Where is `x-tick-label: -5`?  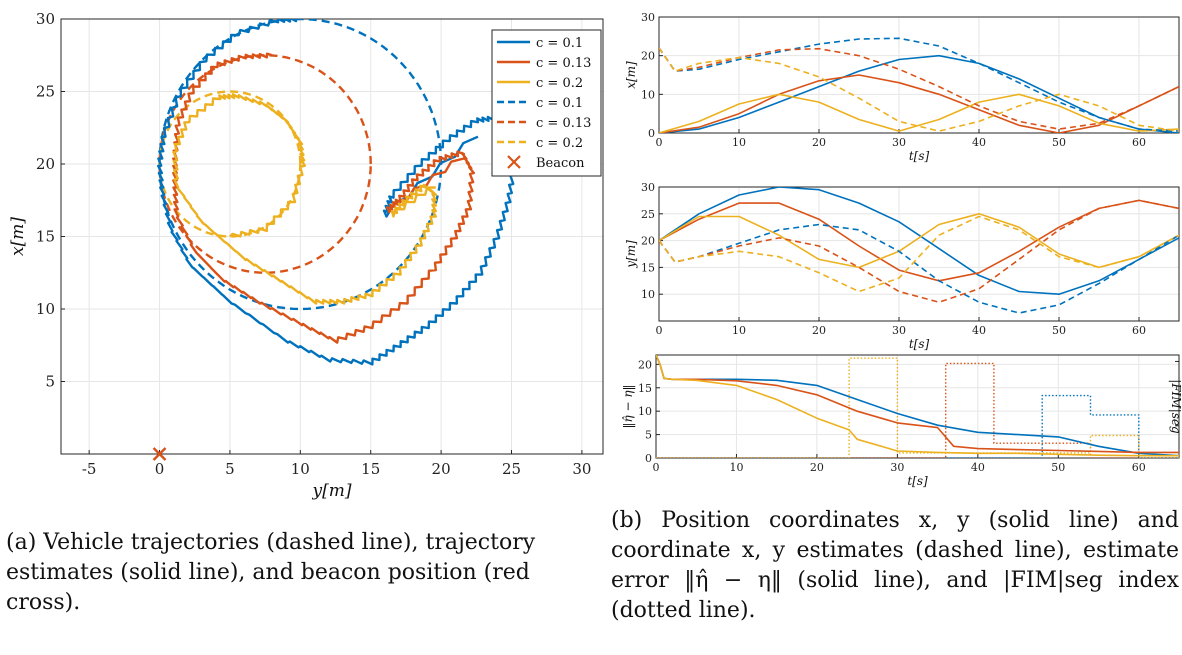 x-tick-label: -5 is located at coordinates (89, 469).